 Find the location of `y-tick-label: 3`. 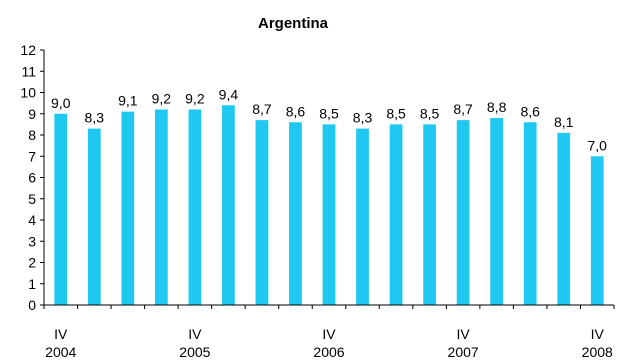

y-tick-label: 3 is located at coordinates (32, 241).